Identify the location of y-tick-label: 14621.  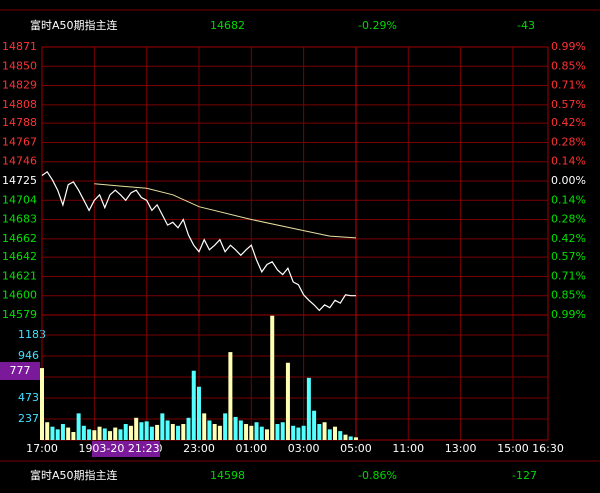
(19, 275).